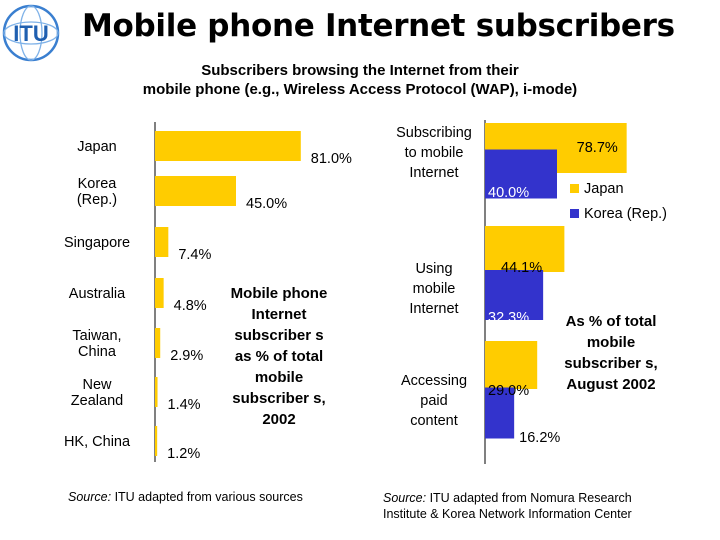 Image resolution: width=720 pixels, height=540 pixels. I want to click on value-label-singapore: 7.4%, so click(194, 255).